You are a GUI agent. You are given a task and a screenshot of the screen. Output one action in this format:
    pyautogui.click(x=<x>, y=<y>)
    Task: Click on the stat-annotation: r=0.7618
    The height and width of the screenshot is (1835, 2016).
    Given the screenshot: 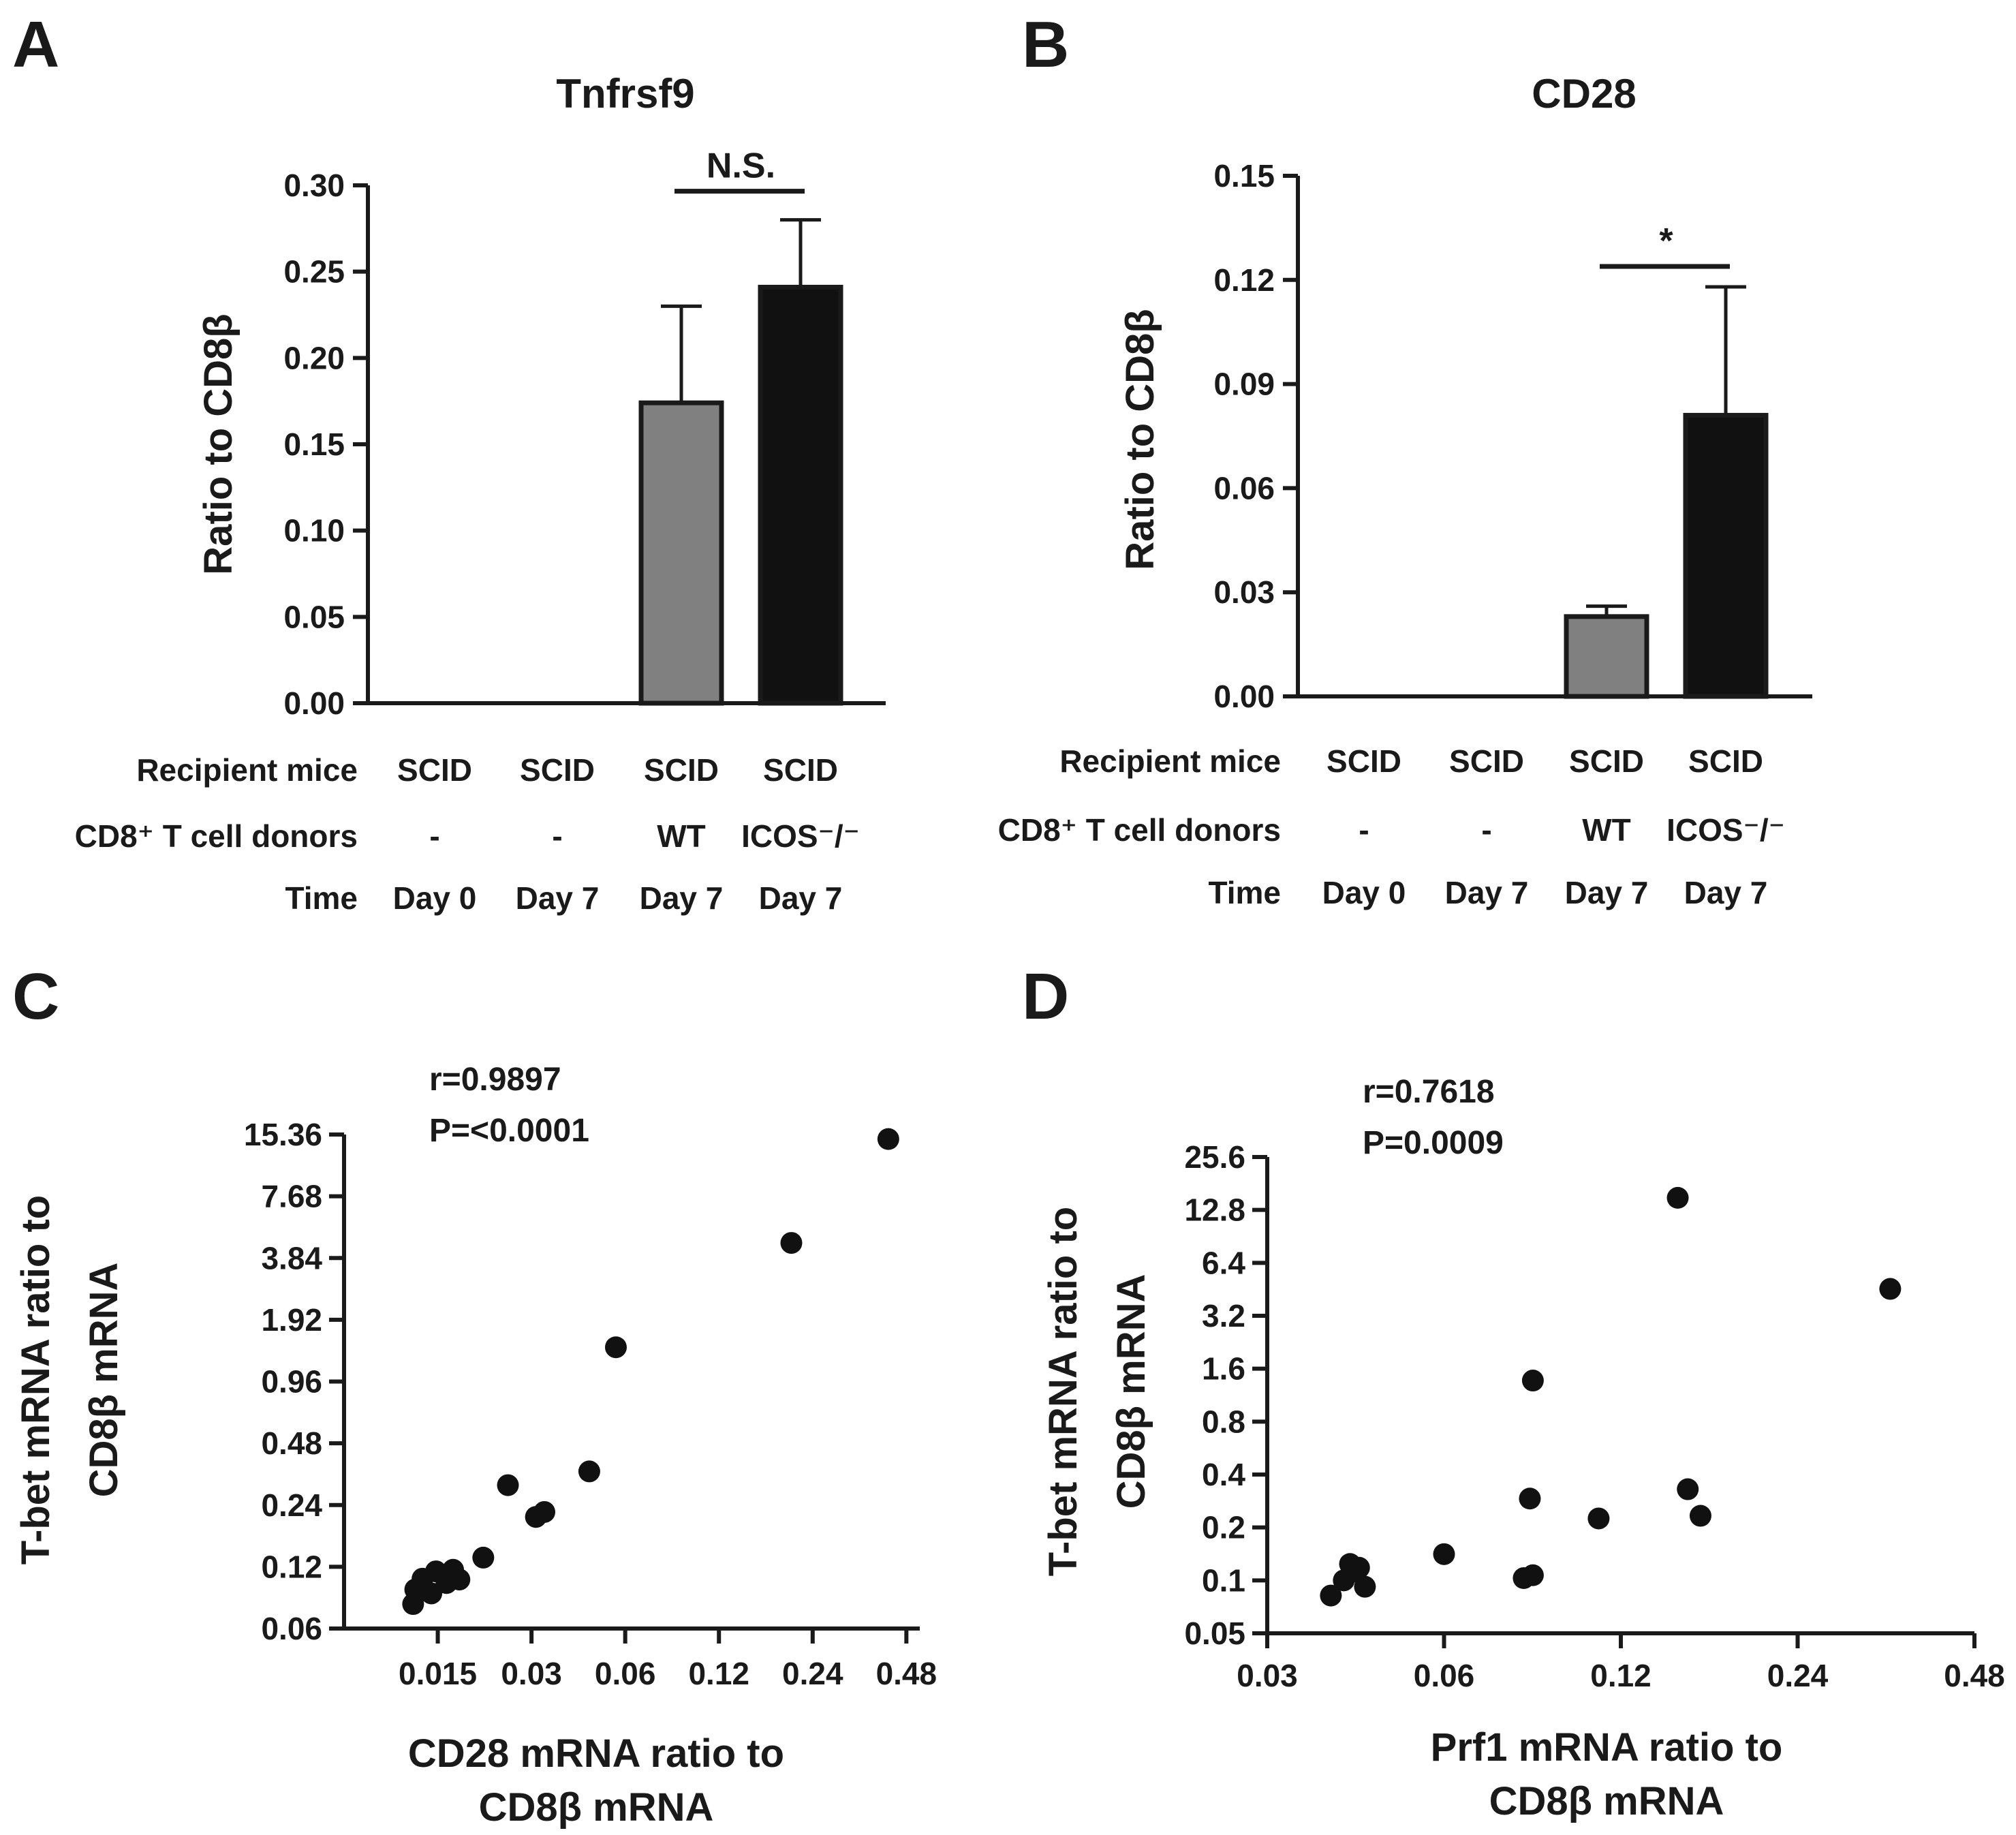 What is the action you would take?
    pyautogui.click(x=1429, y=1092)
    